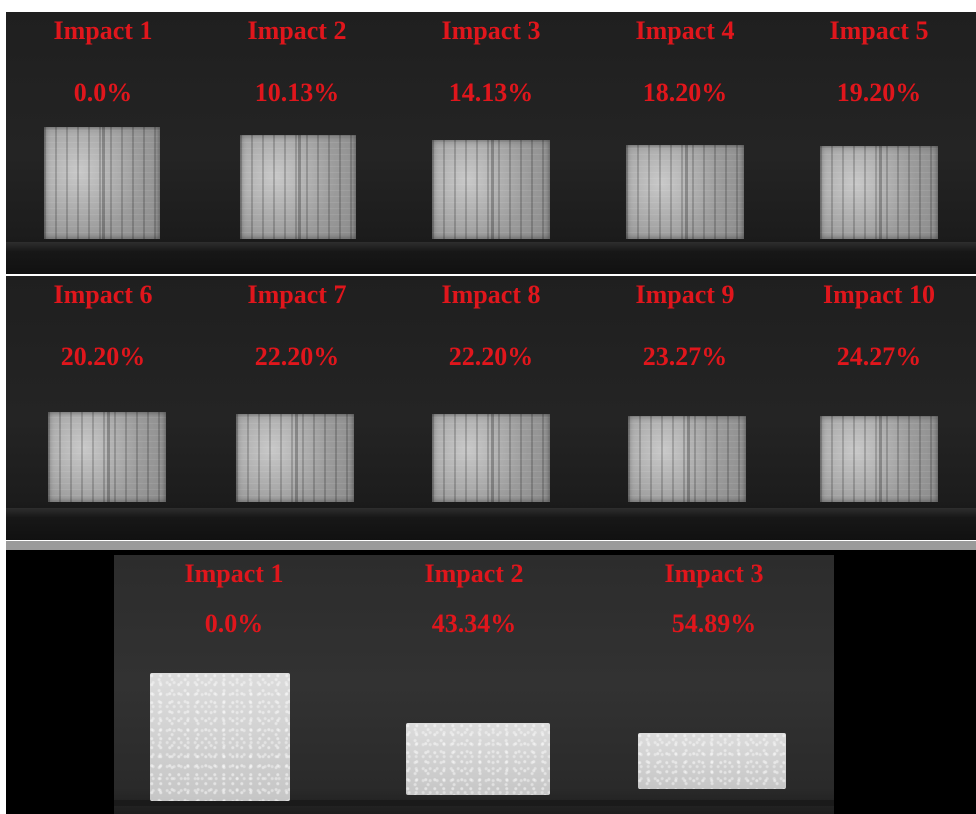  I want to click on divider-bar, so click(491, 545).